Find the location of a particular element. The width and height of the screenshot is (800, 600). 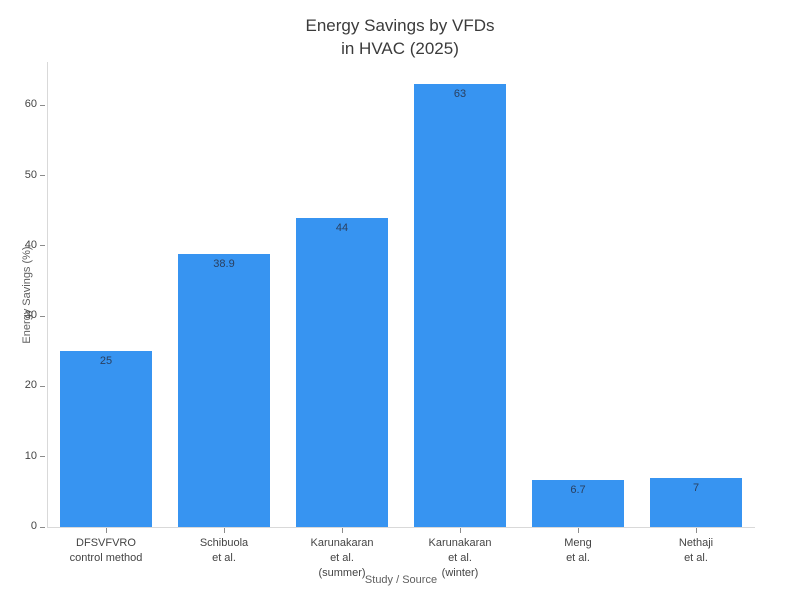

x-category-label: Karunakaran et al. (summer) is located at coordinates (342, 558).